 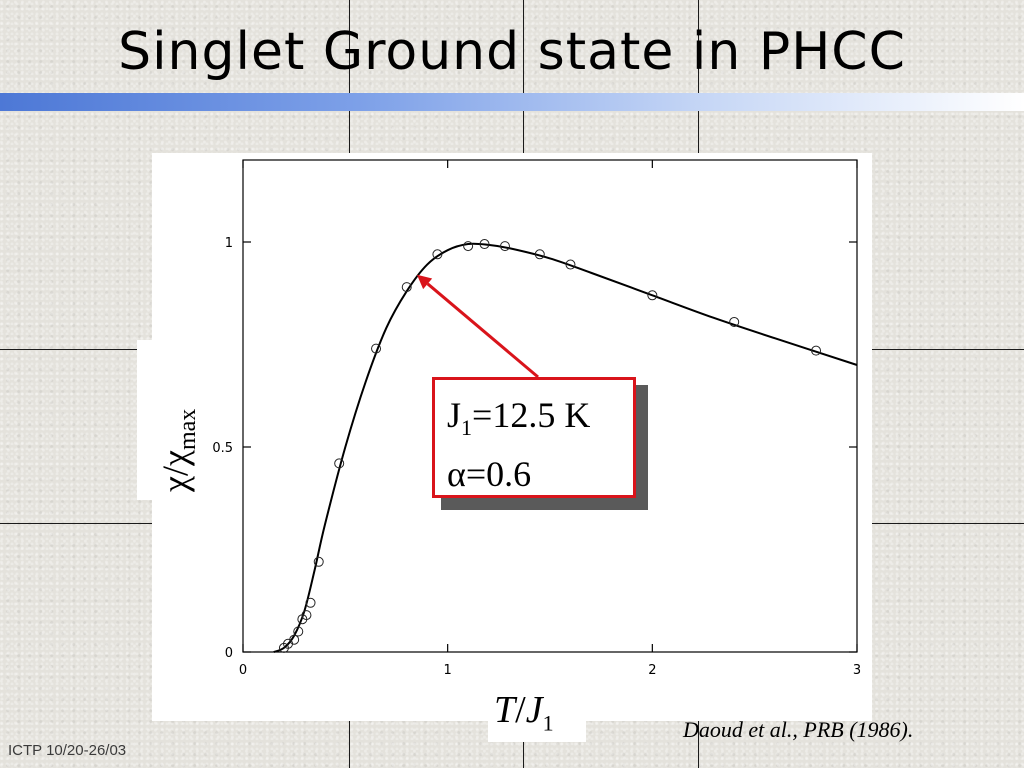 I want to click on y-tick-label: 1, so click(x=229, y=243).